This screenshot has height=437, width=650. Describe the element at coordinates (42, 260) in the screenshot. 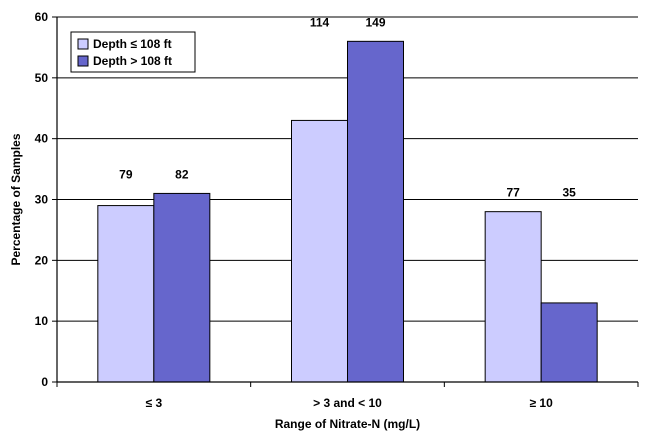

I see `y-tick-label: 20` at that location.